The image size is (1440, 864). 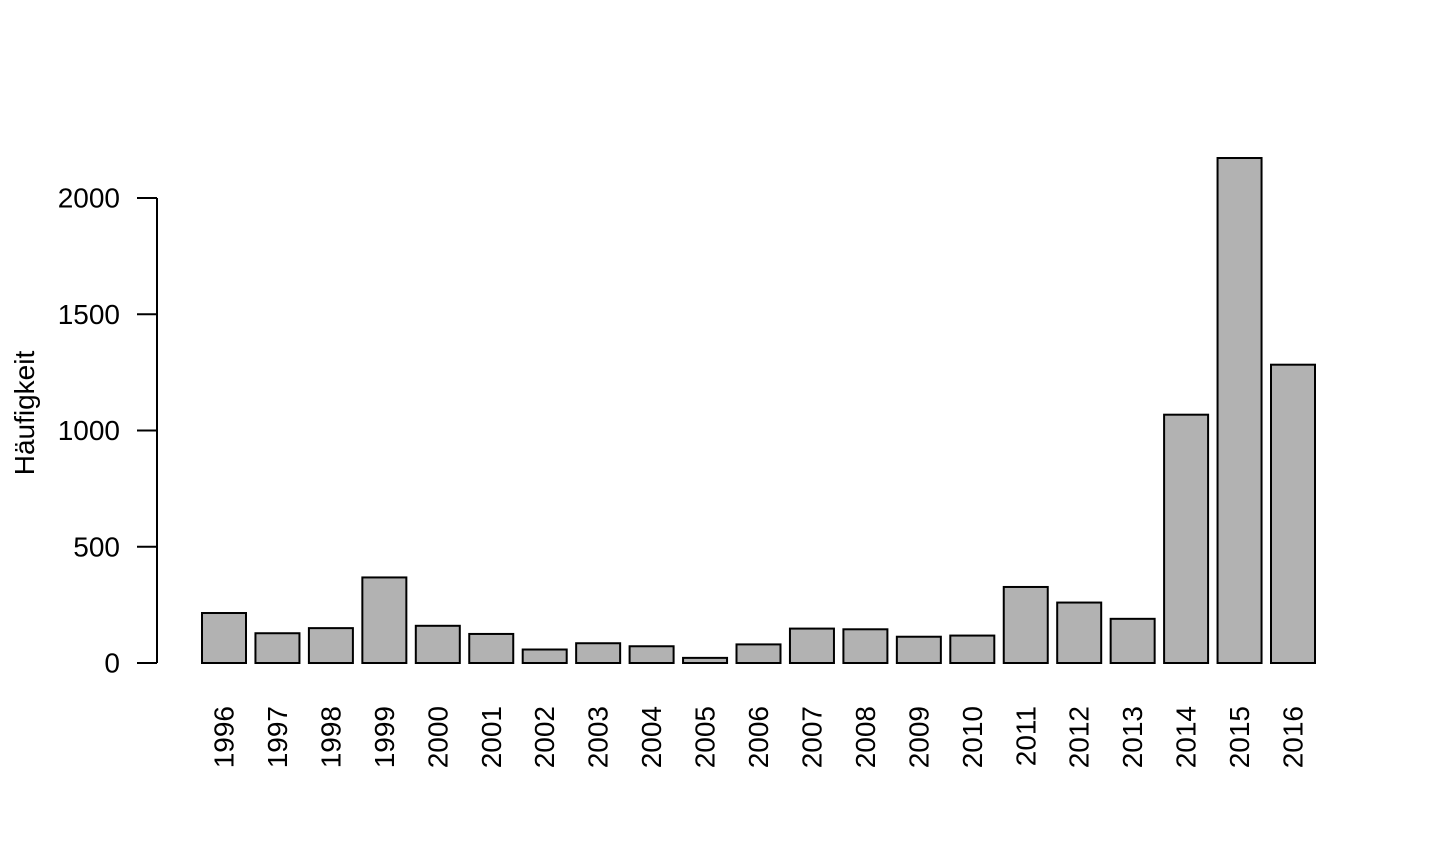 I want to click on y-tick-label: 1500, so click(x=89, y=314).